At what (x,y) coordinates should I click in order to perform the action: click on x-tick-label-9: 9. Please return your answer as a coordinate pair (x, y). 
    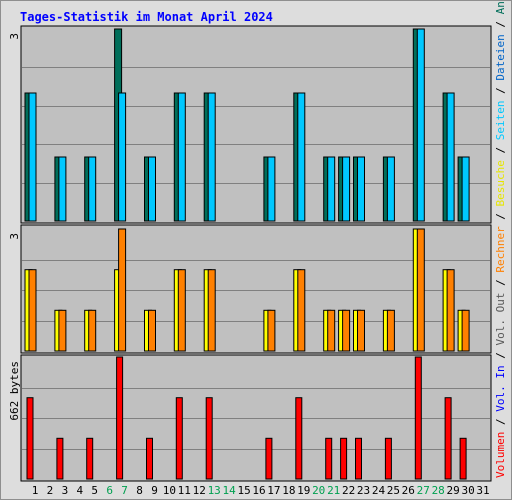
    Looking at the image, I should click on (154, 490).